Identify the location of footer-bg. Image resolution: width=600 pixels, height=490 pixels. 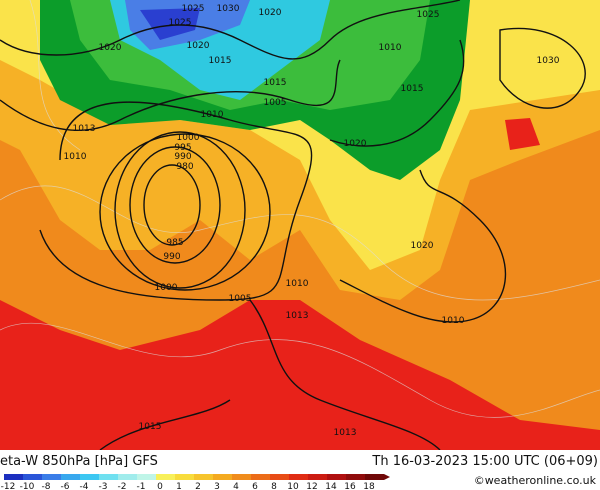
(300, 470).